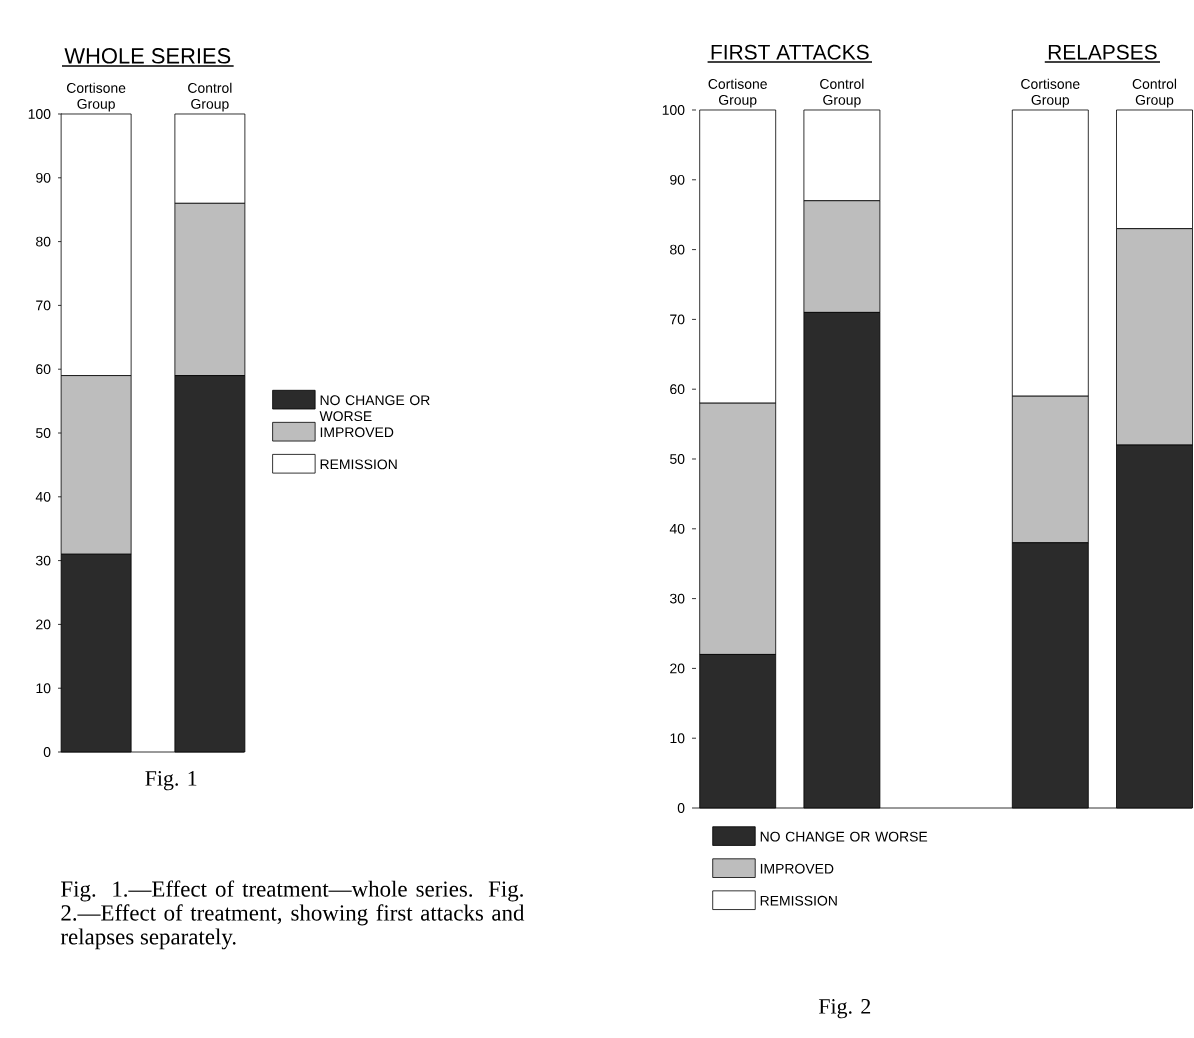  I want to click on text: FIRST ATTACKS, so click(790, 52).